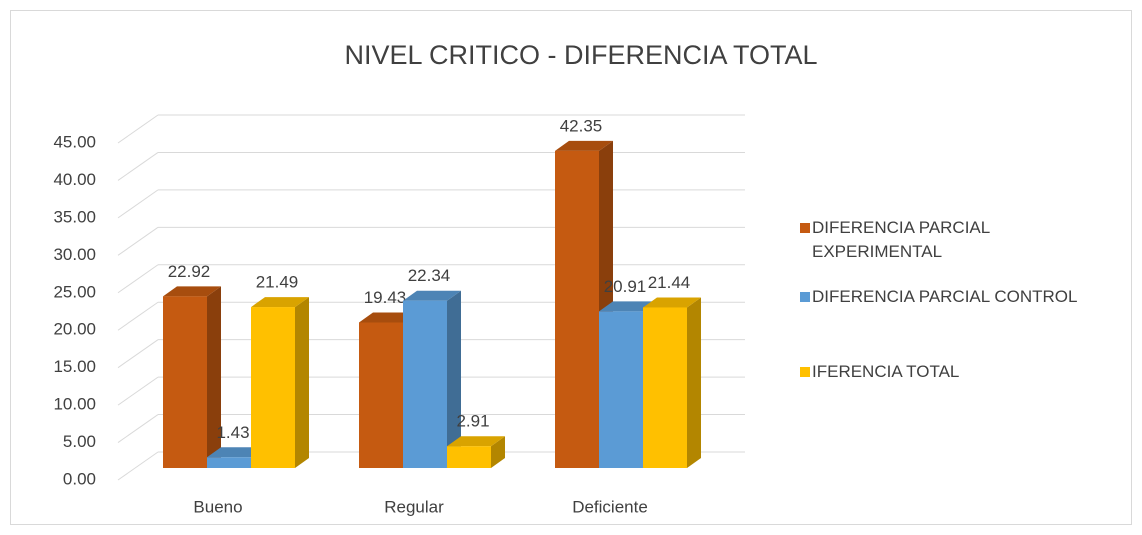 The height and width of the screenshot is (535, 1142). What do you see at coordinates (74, 141) in the screenshot?
I see `y-tick-label: 45.00` at bounding box center [74, 141].